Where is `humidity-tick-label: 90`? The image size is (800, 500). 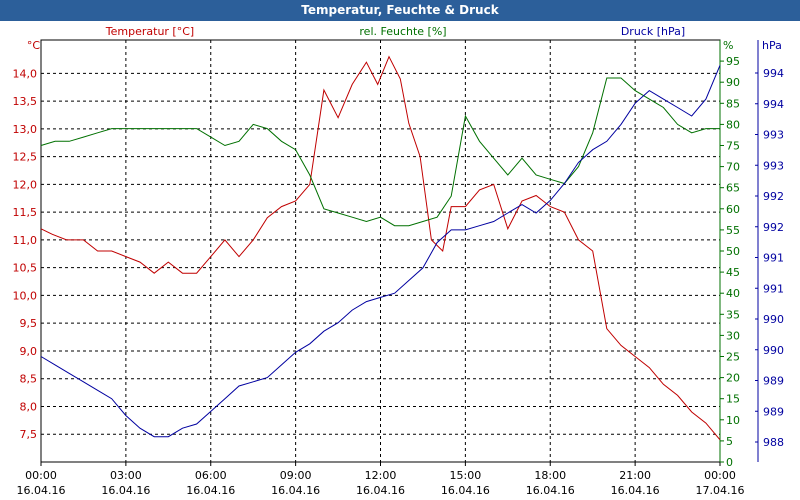 humidity-tick-label: 90 is located at coordinates (733, 82).